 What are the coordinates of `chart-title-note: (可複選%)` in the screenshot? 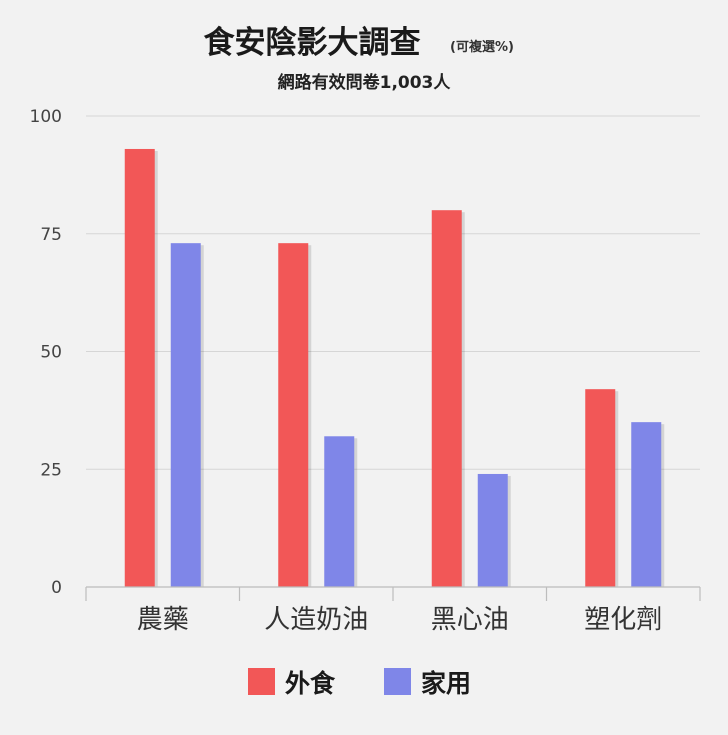 It's located at (482, 47).